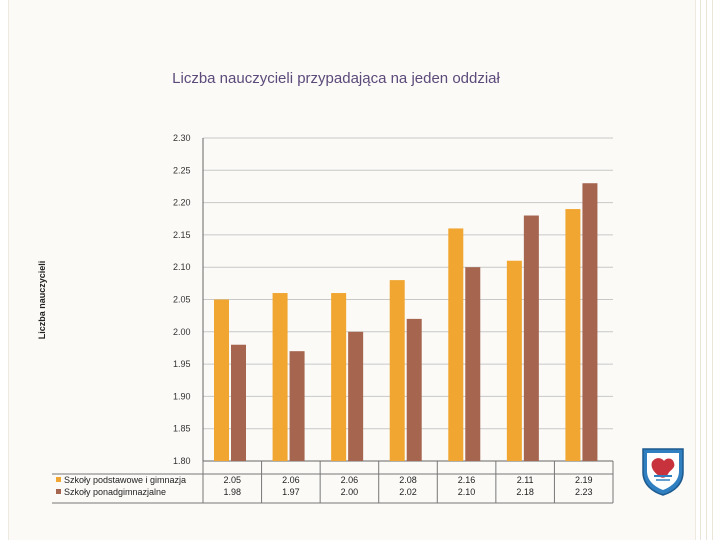 This screenshot has width=720, height=540. Describe the element at coordinates (182, 396) in the screenshot. I see `y-tick-label: 1.90` at that location.